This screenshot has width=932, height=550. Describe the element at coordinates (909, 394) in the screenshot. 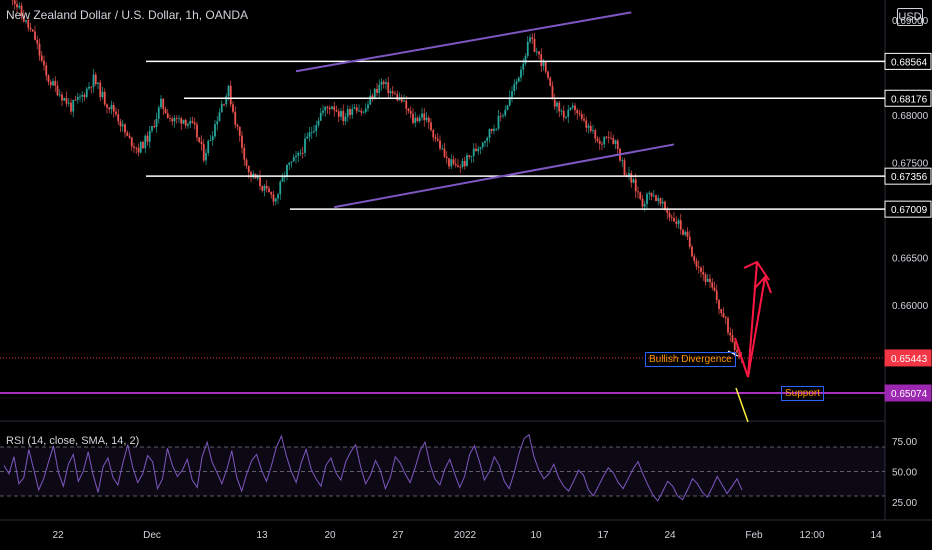

I see `support-price-badge: 0.65074` at that location.